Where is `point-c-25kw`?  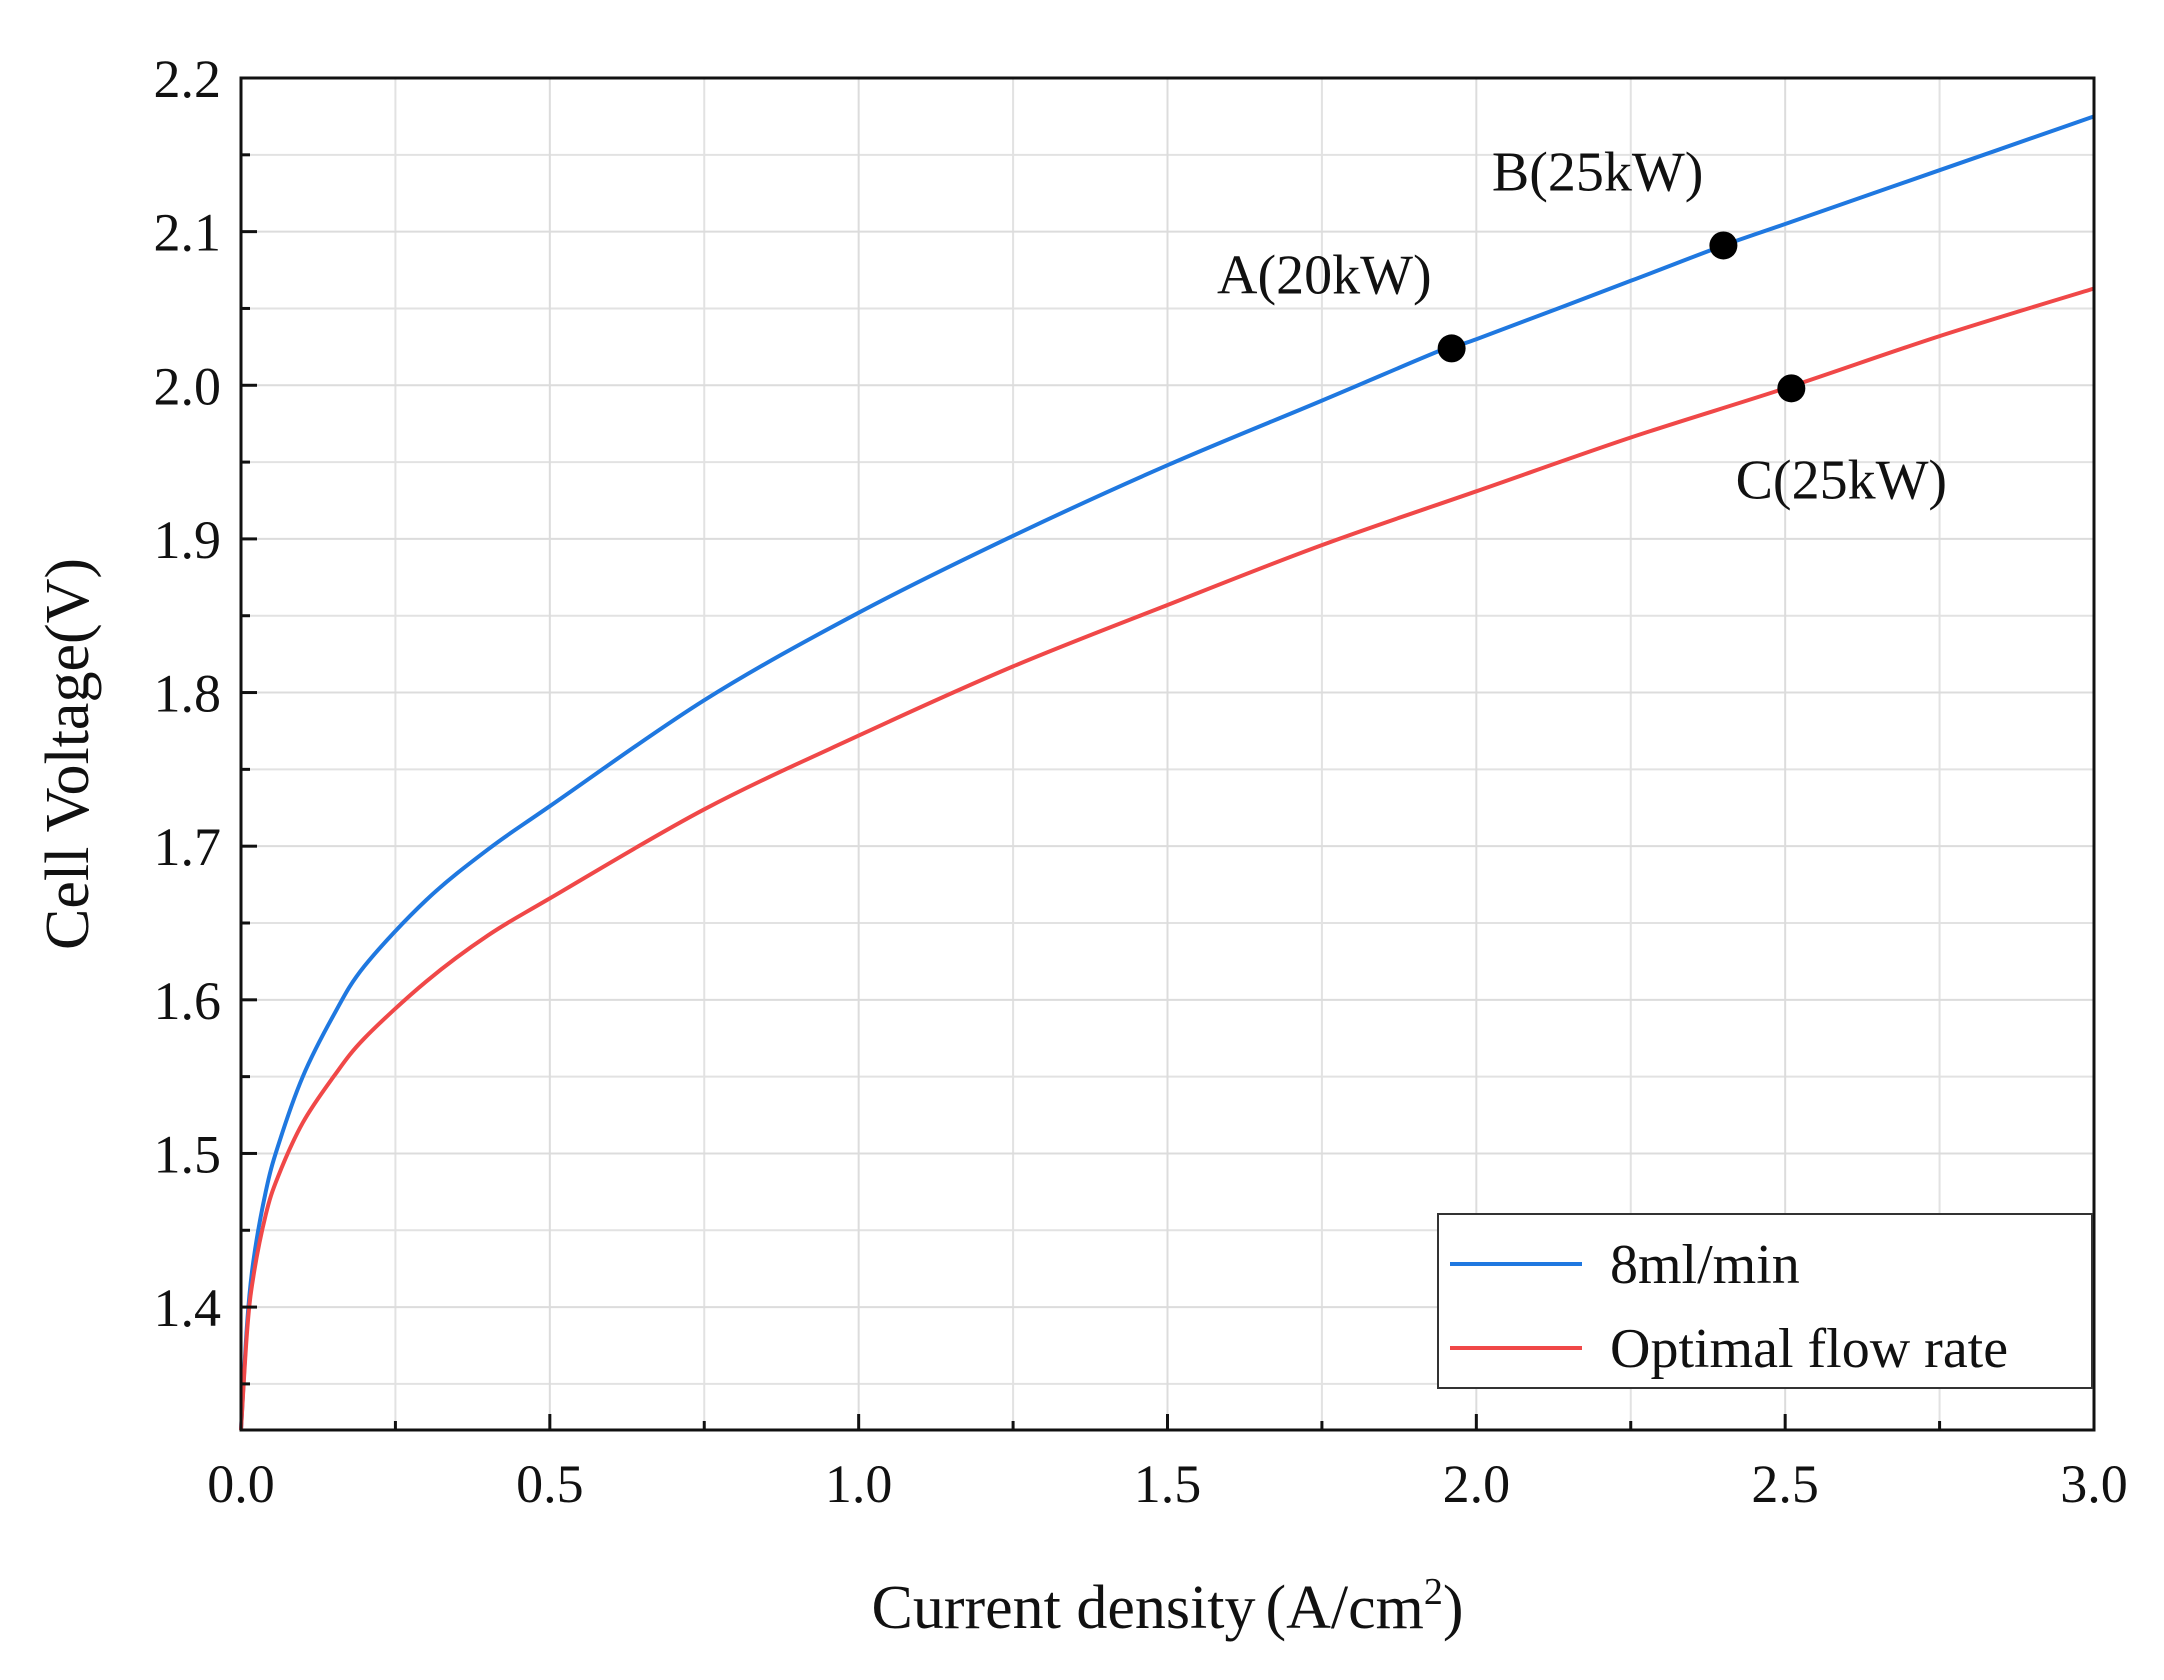
point-c-25kw is located at coordinates (1791, 388).